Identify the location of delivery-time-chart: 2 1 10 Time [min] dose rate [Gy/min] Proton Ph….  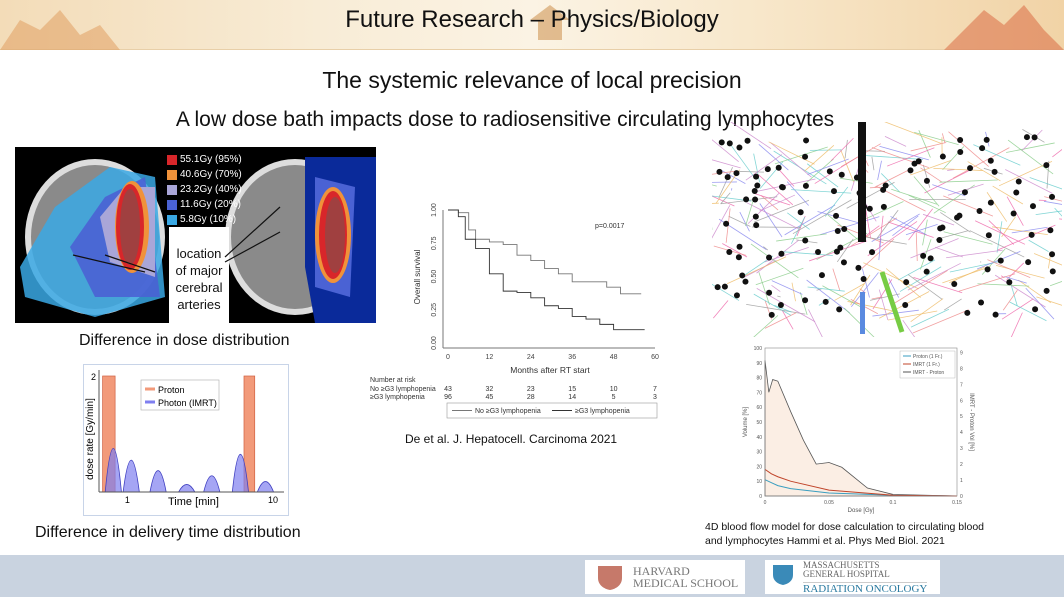
(186, 440).